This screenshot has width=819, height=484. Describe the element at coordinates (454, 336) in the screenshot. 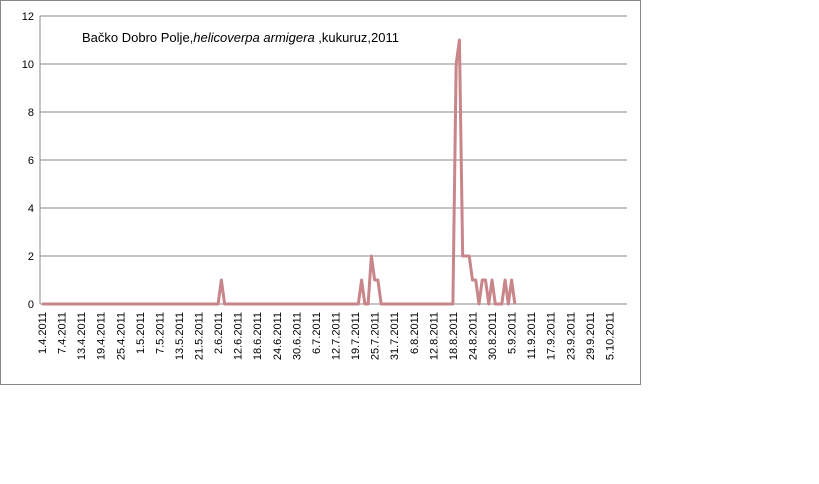

I see `x-tick-label: 18.8.2011` at that location.